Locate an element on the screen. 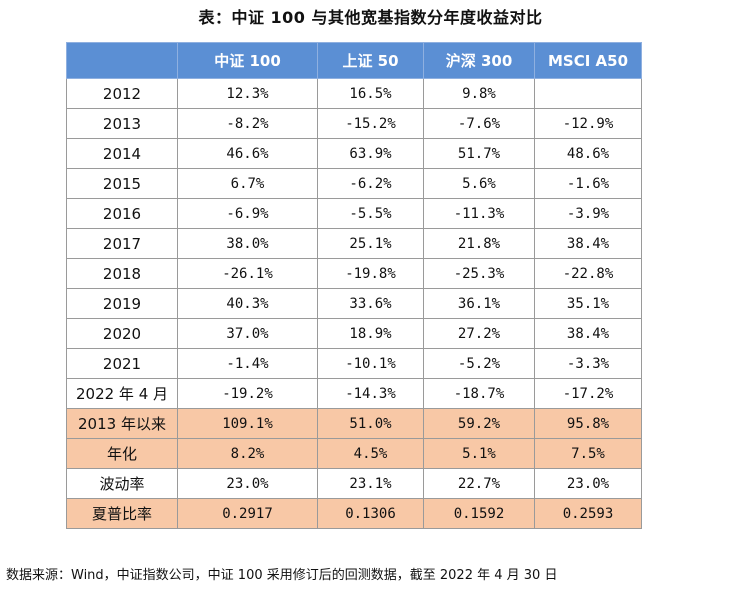  header-cell-sse50: 上证 50 is located at coordinates (370, 60).